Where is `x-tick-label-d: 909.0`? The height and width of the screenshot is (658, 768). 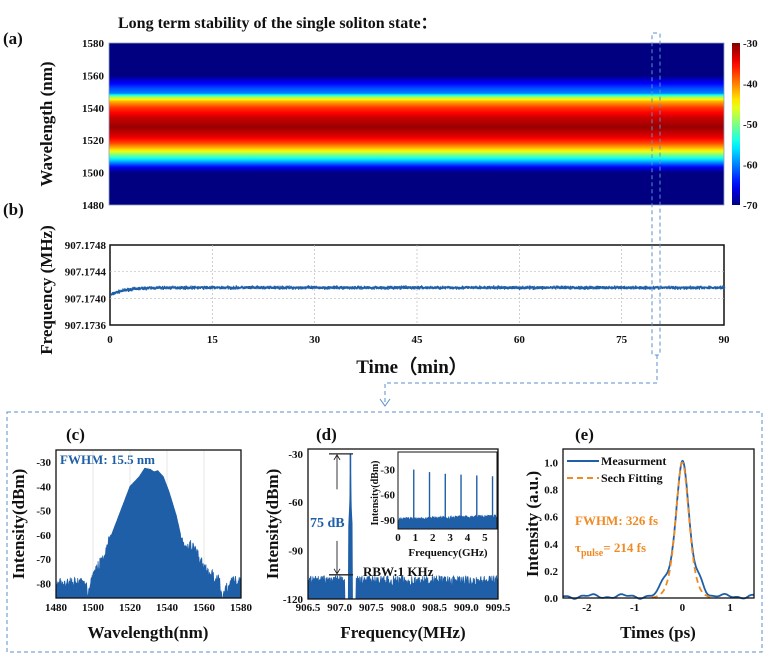
x-tick-label-d: 909.0 is located at coordinates (466, 608).